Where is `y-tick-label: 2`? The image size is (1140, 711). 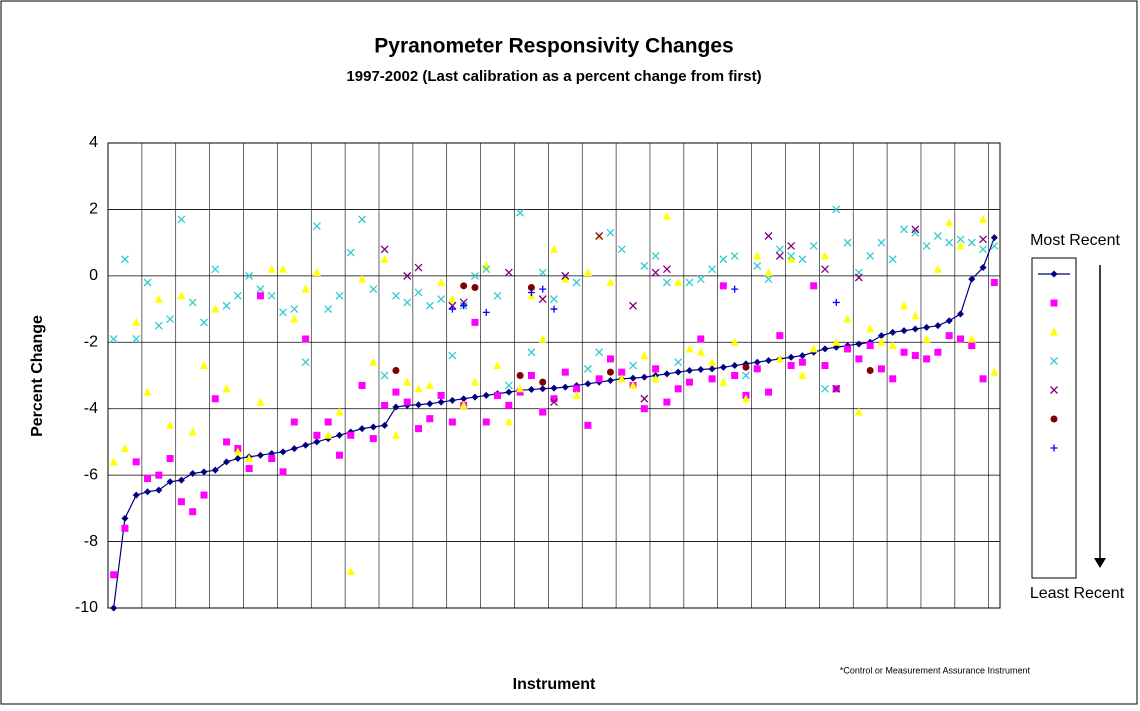
y-tick-label: 2 is located at coordinates (93, 209).